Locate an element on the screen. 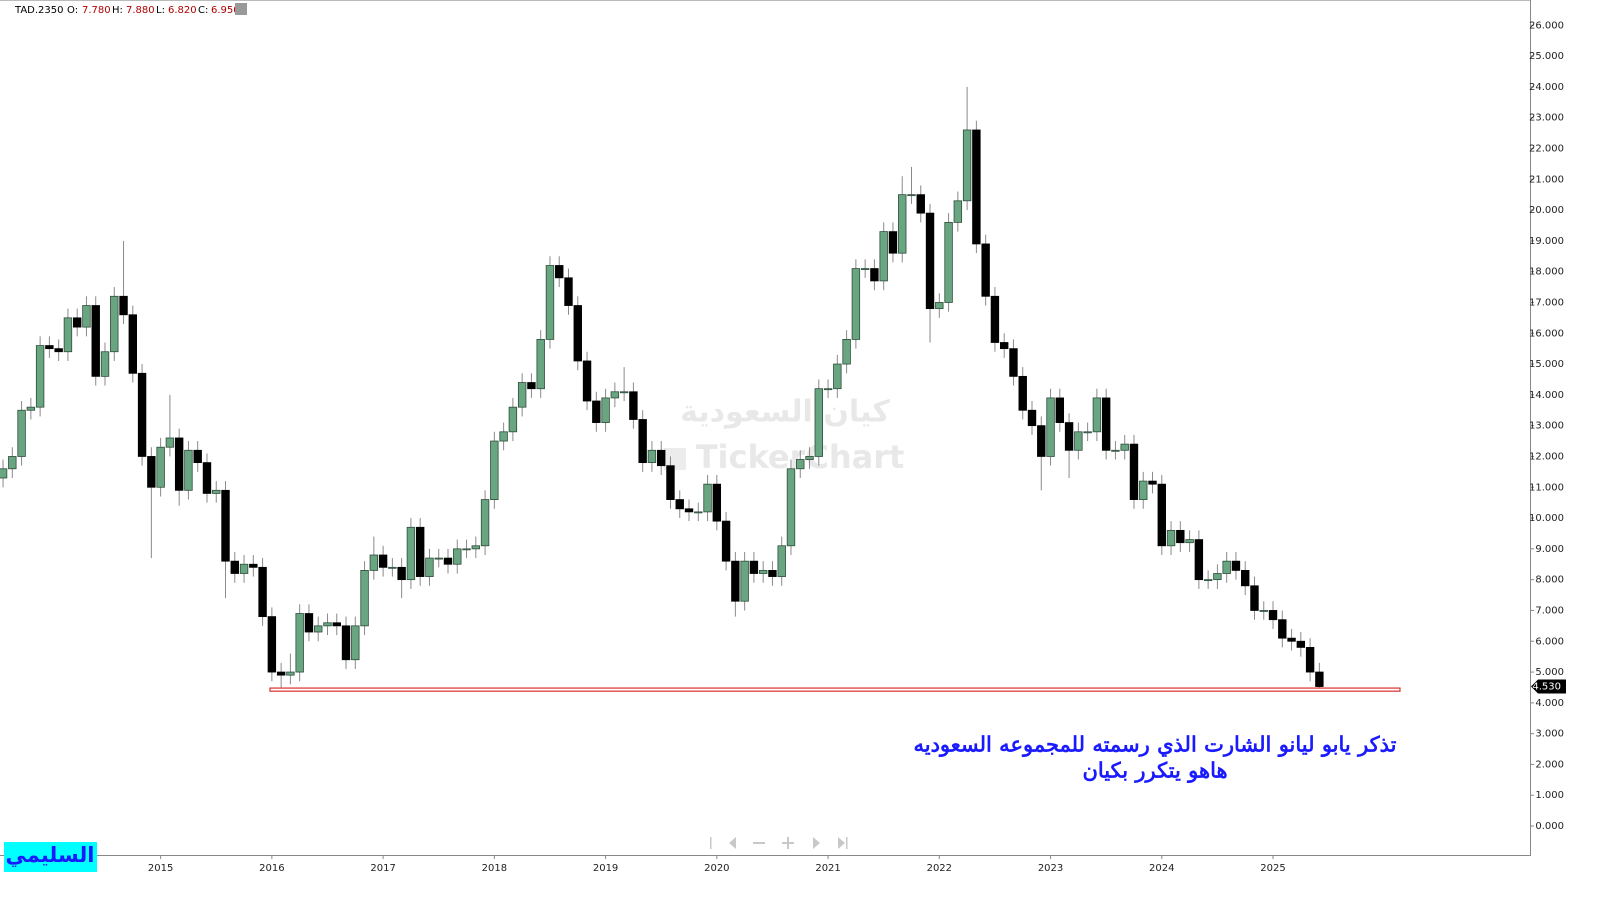  y-tick-label: 1.000 is located at coordinates (1549, 795).